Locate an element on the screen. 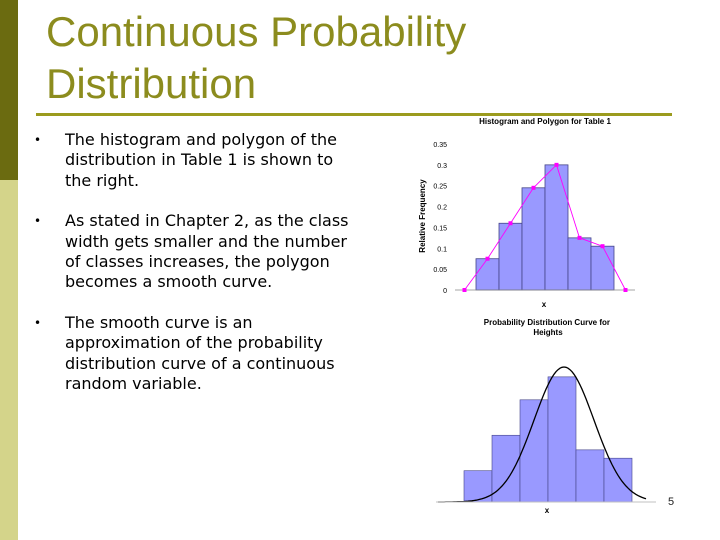 The height and width of the screenshot is (540, 720). y-tick-label: 0.25 is located at coordinates (440, 187).